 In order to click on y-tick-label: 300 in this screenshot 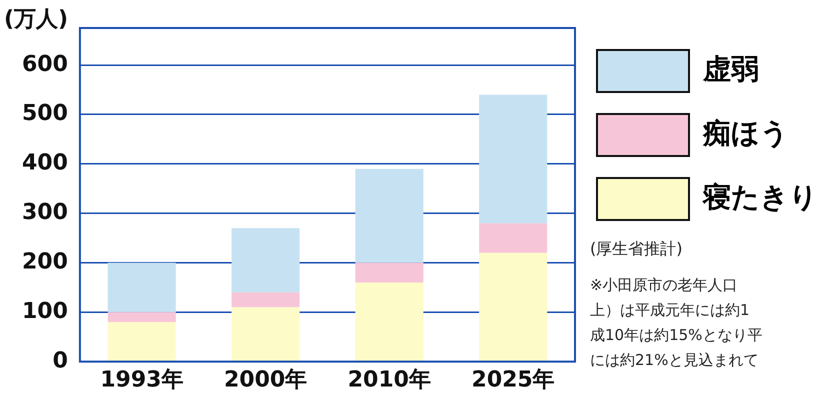, I will do `click(45, 213)`.